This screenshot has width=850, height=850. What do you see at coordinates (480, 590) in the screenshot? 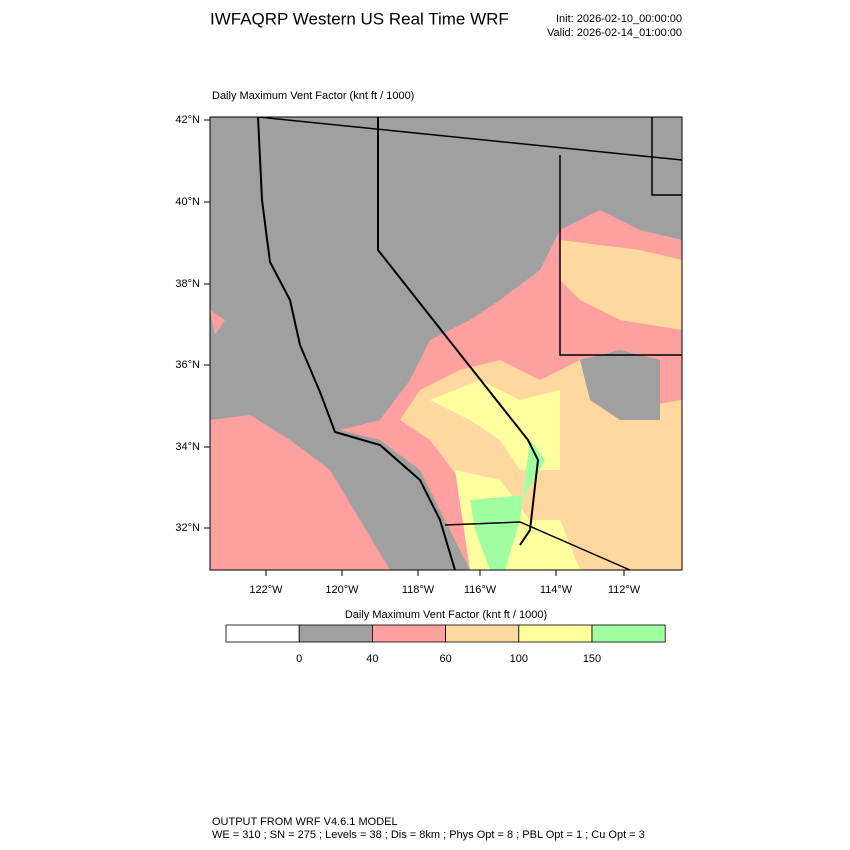
I see `lon-label: 116°W` at bounding box center [480, 590].